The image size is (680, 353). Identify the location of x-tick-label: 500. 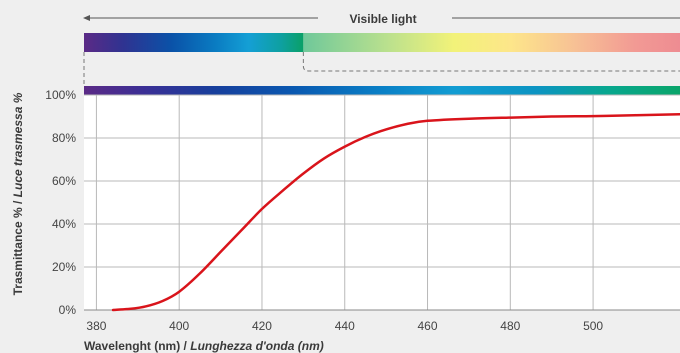
(593, 326).